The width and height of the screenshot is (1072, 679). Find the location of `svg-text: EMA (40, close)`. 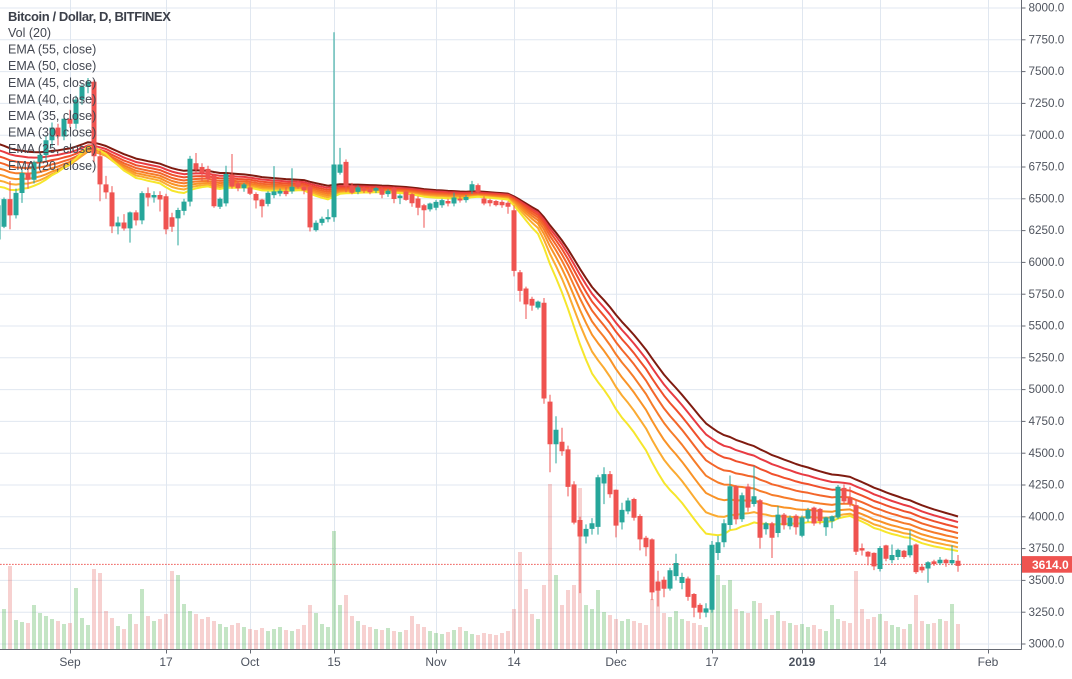

svg-text: EMA (40, close) is located at coordinates (52, 99).